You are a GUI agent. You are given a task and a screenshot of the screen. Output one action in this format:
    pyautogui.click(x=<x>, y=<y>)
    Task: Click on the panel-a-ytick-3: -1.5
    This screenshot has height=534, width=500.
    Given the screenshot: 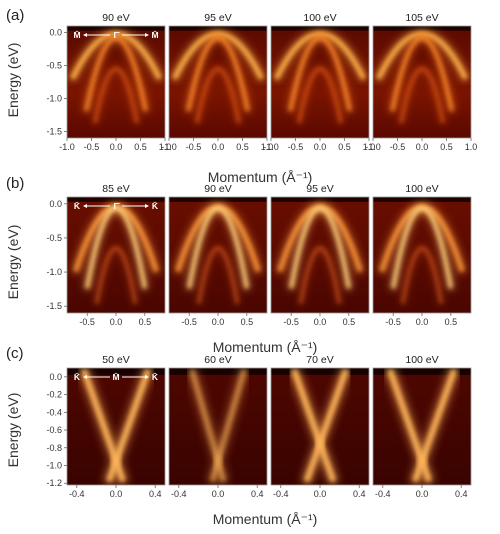 What is the action you would take?
    pyautogui.click(x=54, y=131)
    